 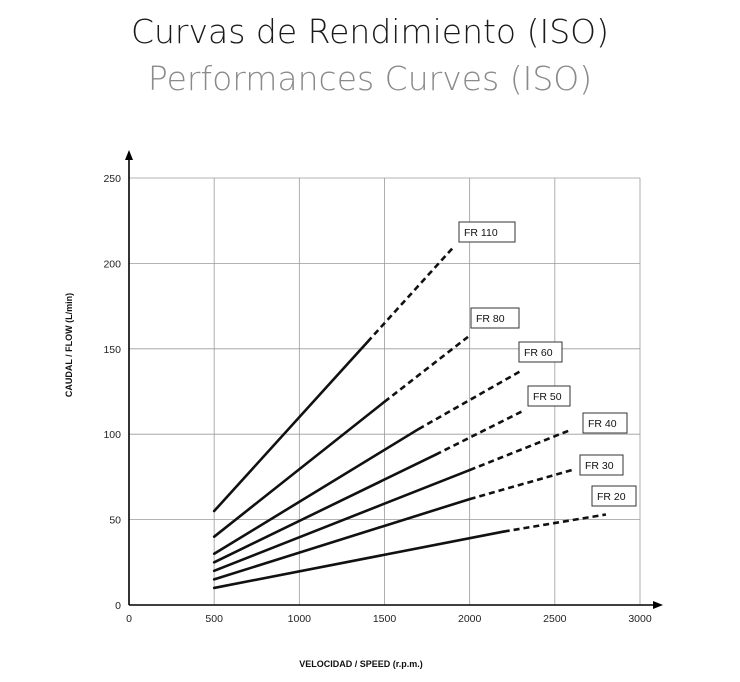 I want to click on y-tick-label: 200, so click(x=112, y=264).